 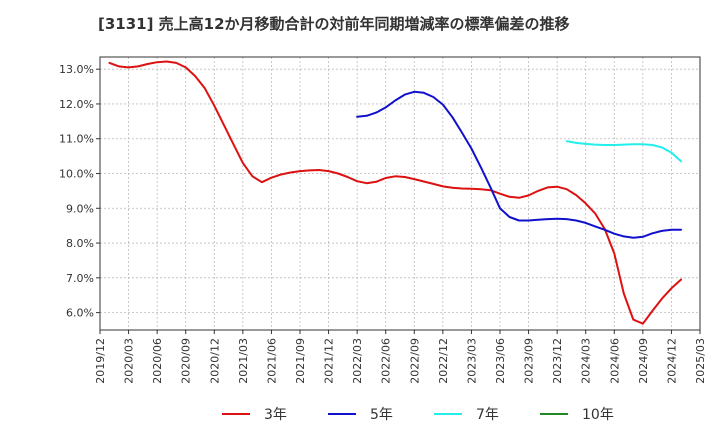 What do you see at coordinates (671, 361) in the screenshot?
I see `x-tick-label: 2024/12` at bounding box center [671, 361].